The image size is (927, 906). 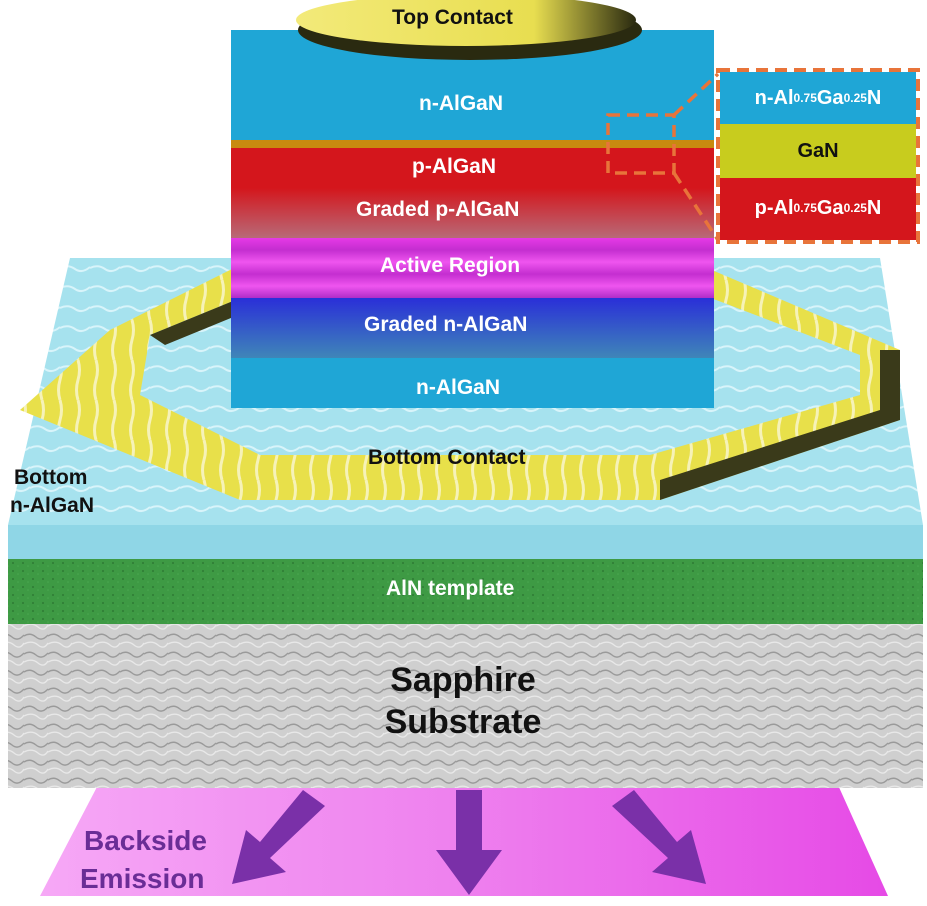 I want to click on inset-border, so click(x=818, y=156).